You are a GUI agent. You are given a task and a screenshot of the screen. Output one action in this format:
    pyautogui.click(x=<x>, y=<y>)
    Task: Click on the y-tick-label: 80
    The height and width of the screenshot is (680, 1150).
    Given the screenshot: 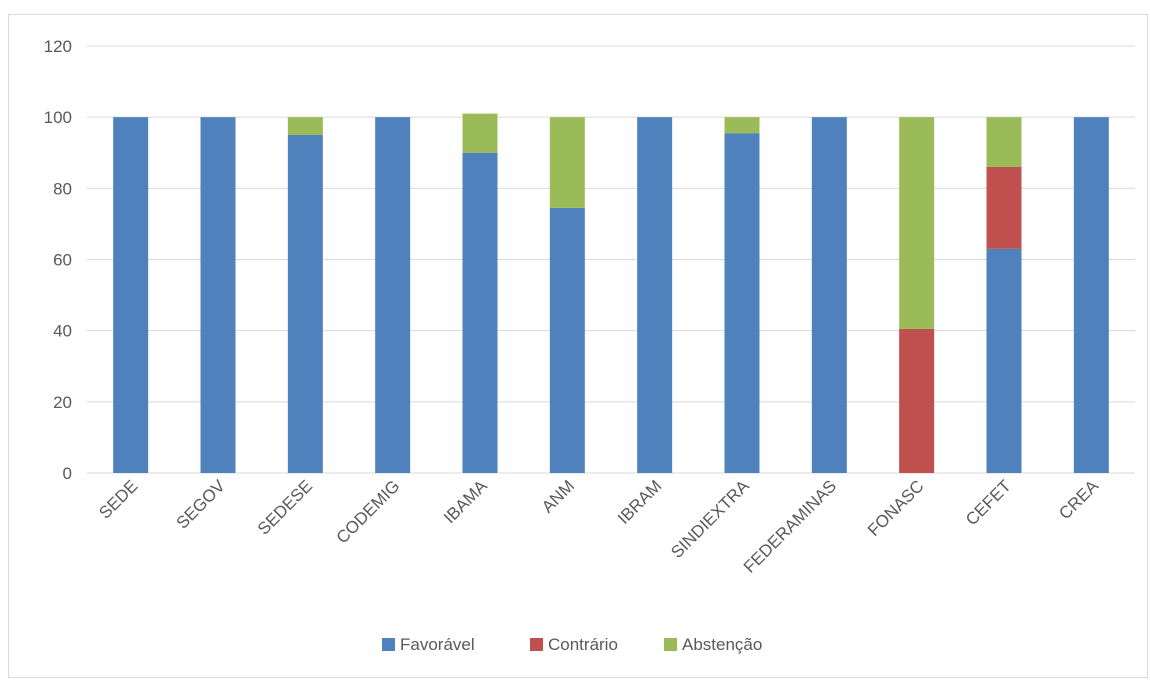 What is the action you would take?
    pyautogui.click(x=62, y=188)
    